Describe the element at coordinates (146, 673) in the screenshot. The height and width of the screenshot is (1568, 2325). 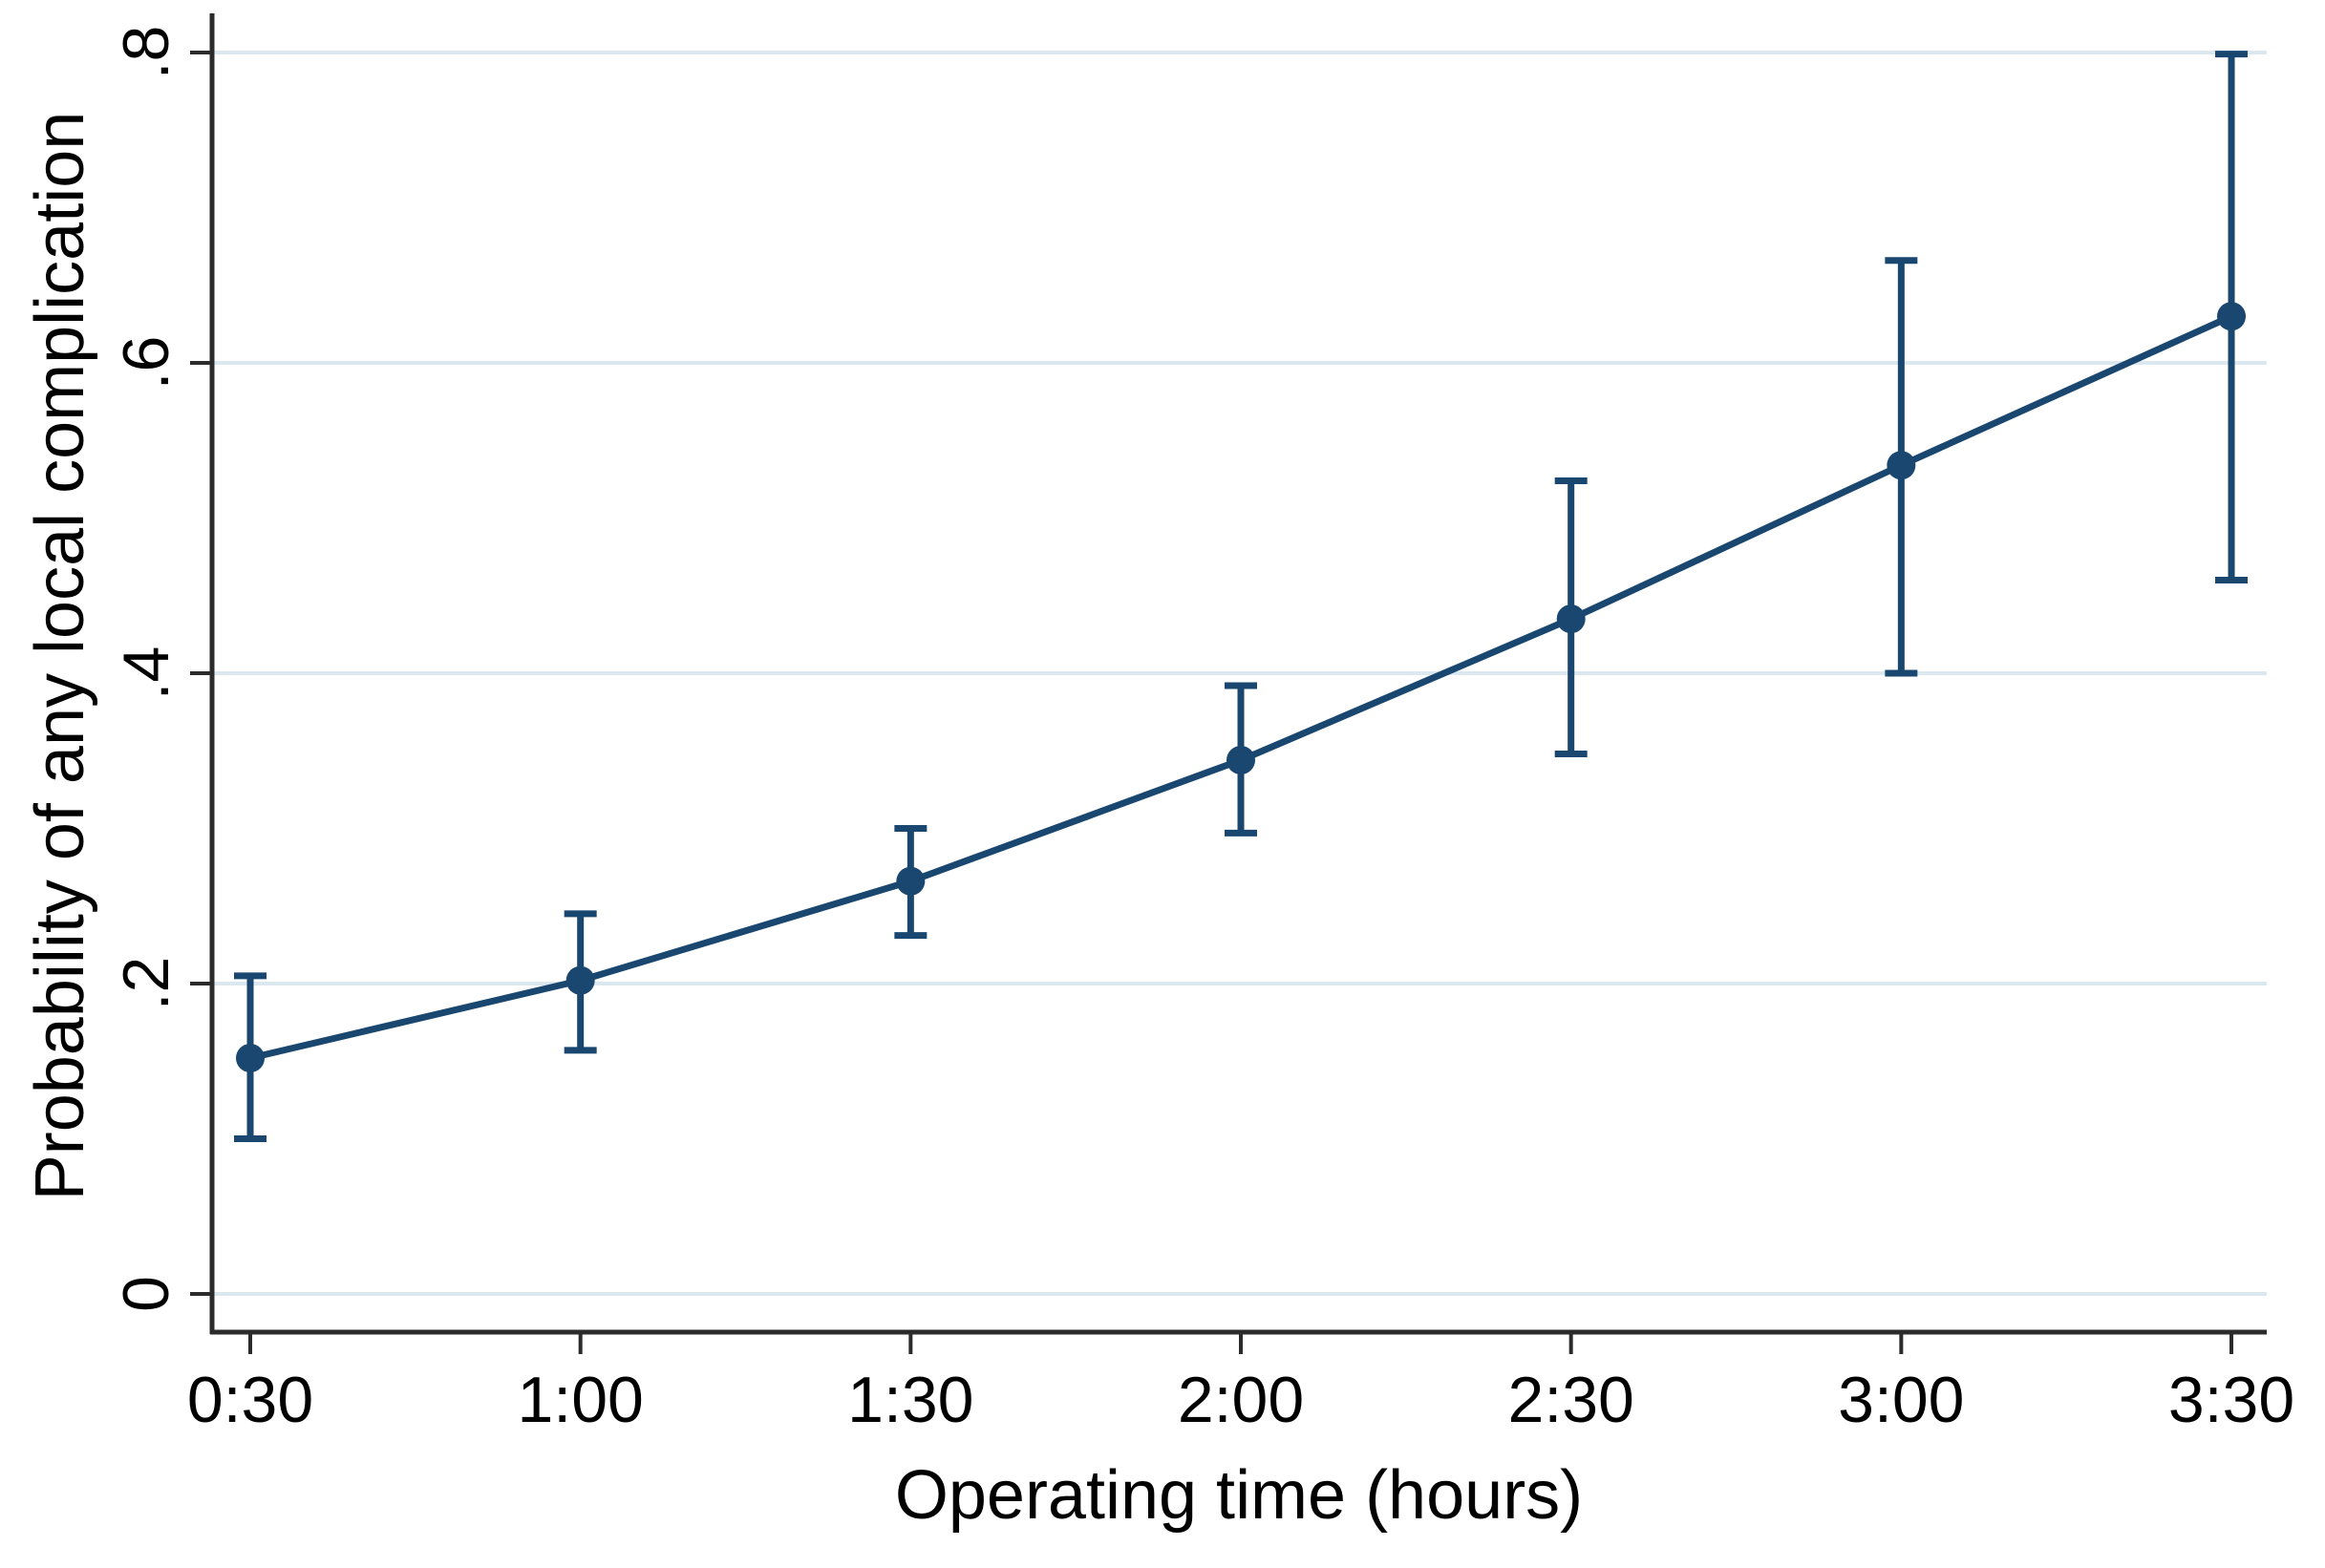
I see `y-tick-label: .4` at that location.